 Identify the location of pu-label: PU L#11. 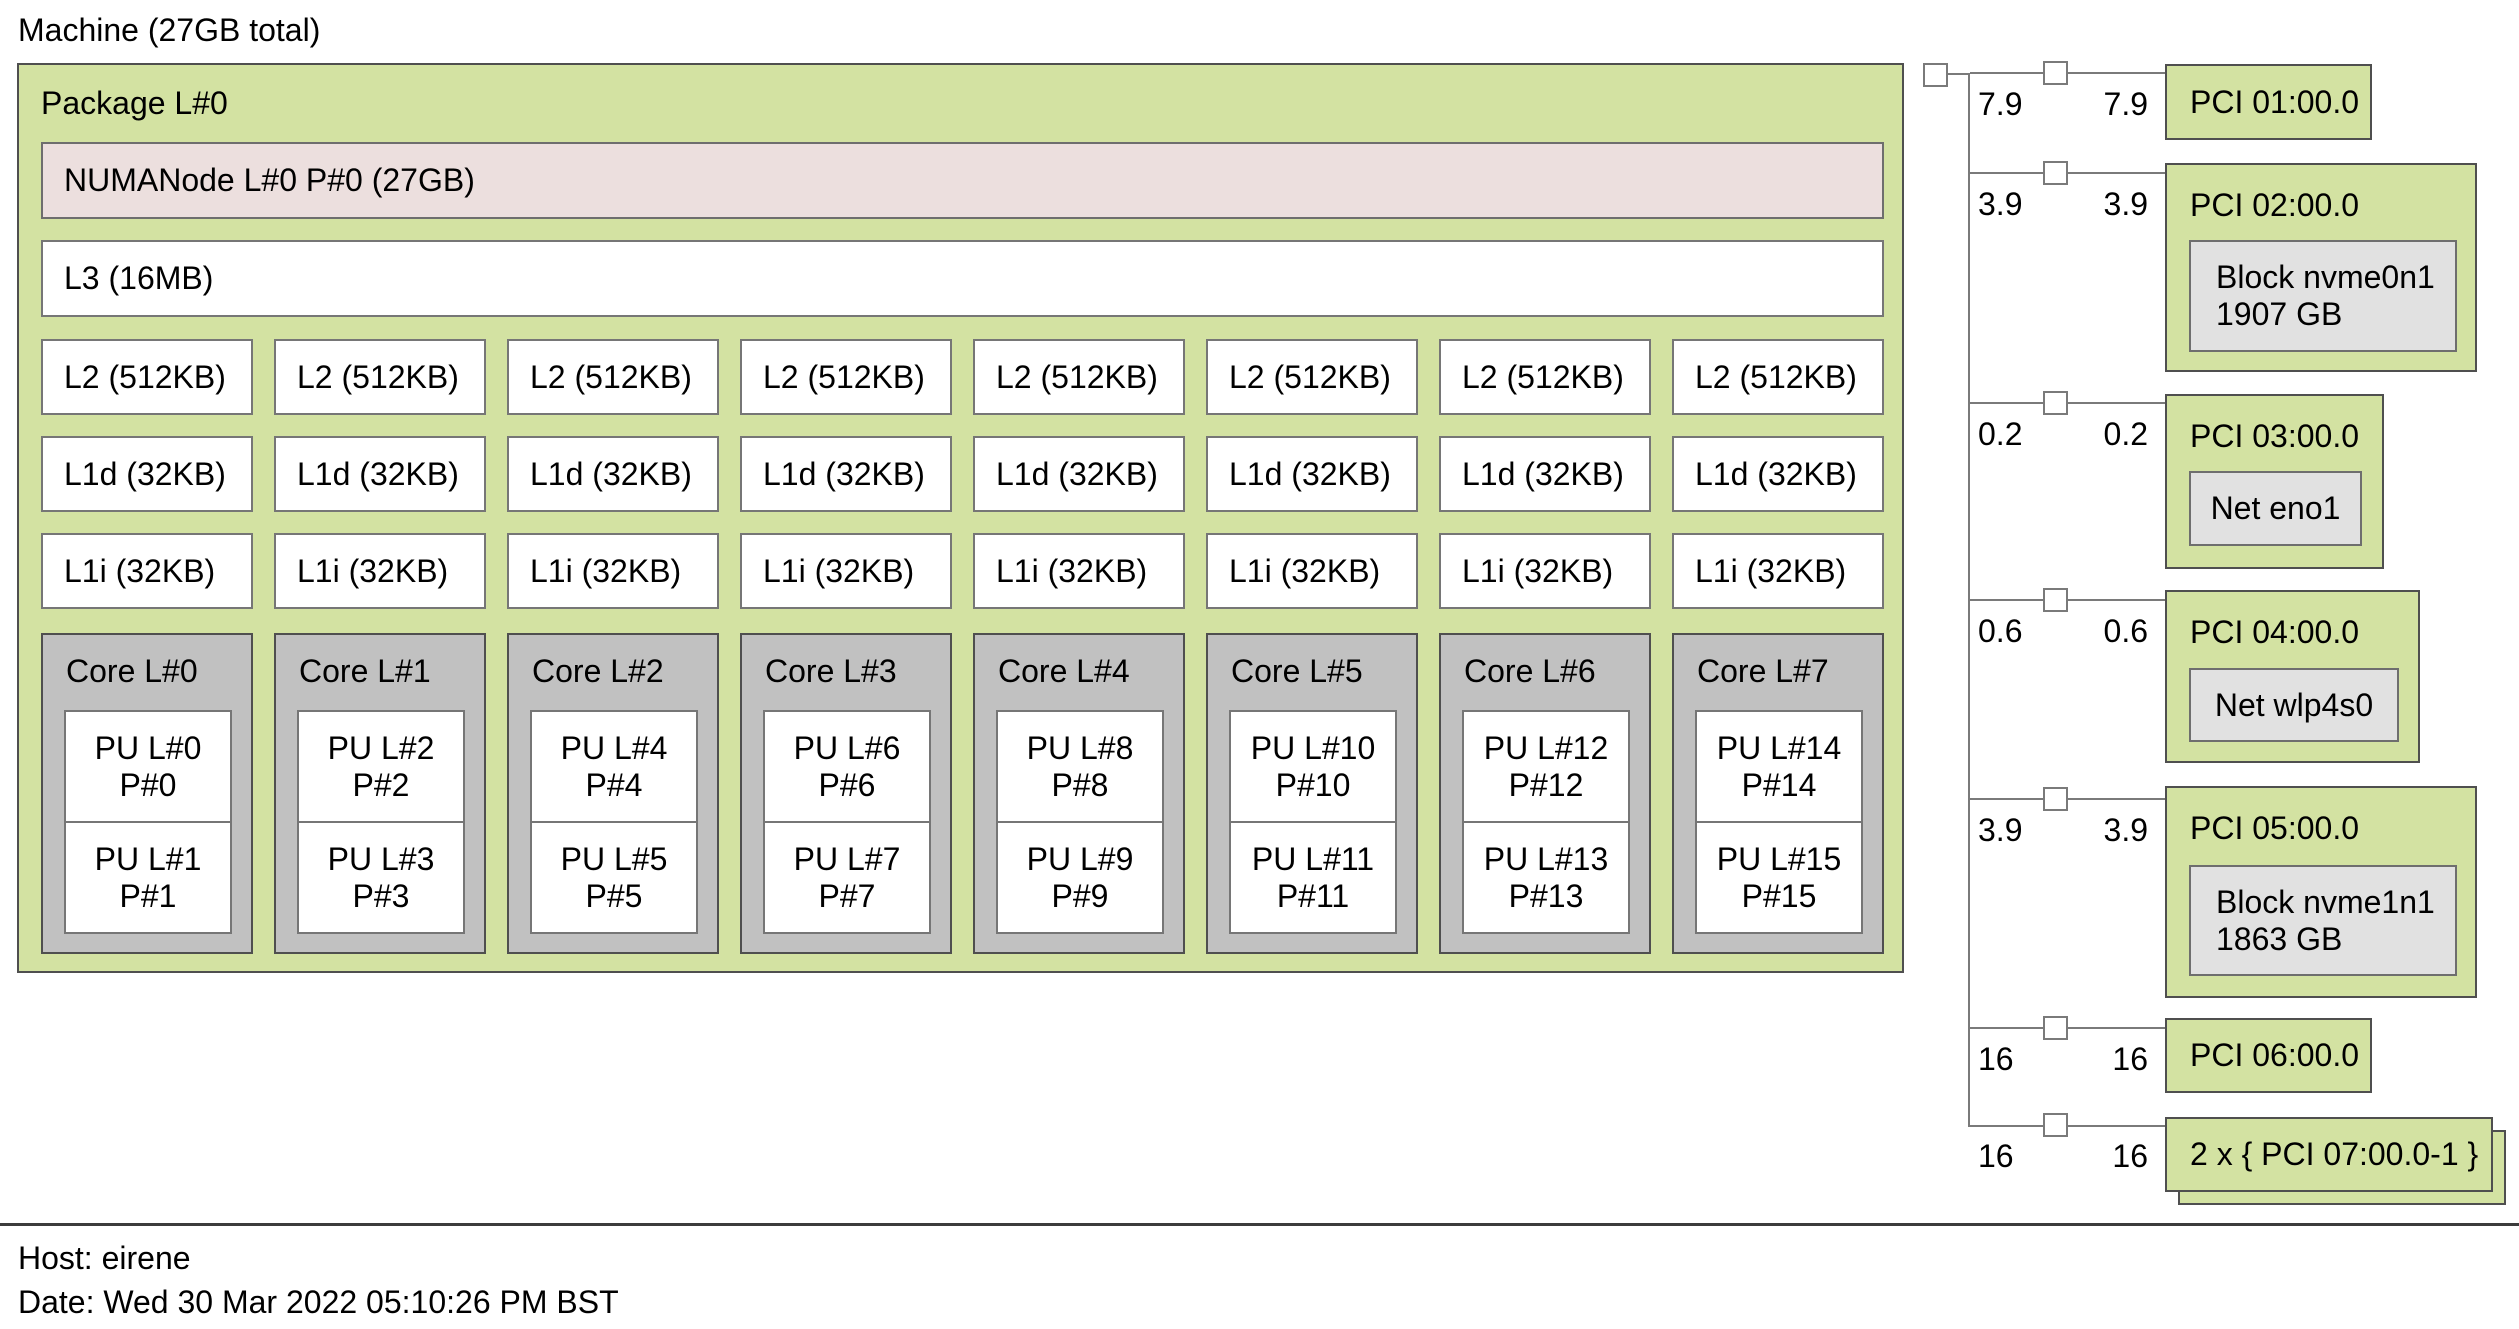
(1313, 858).